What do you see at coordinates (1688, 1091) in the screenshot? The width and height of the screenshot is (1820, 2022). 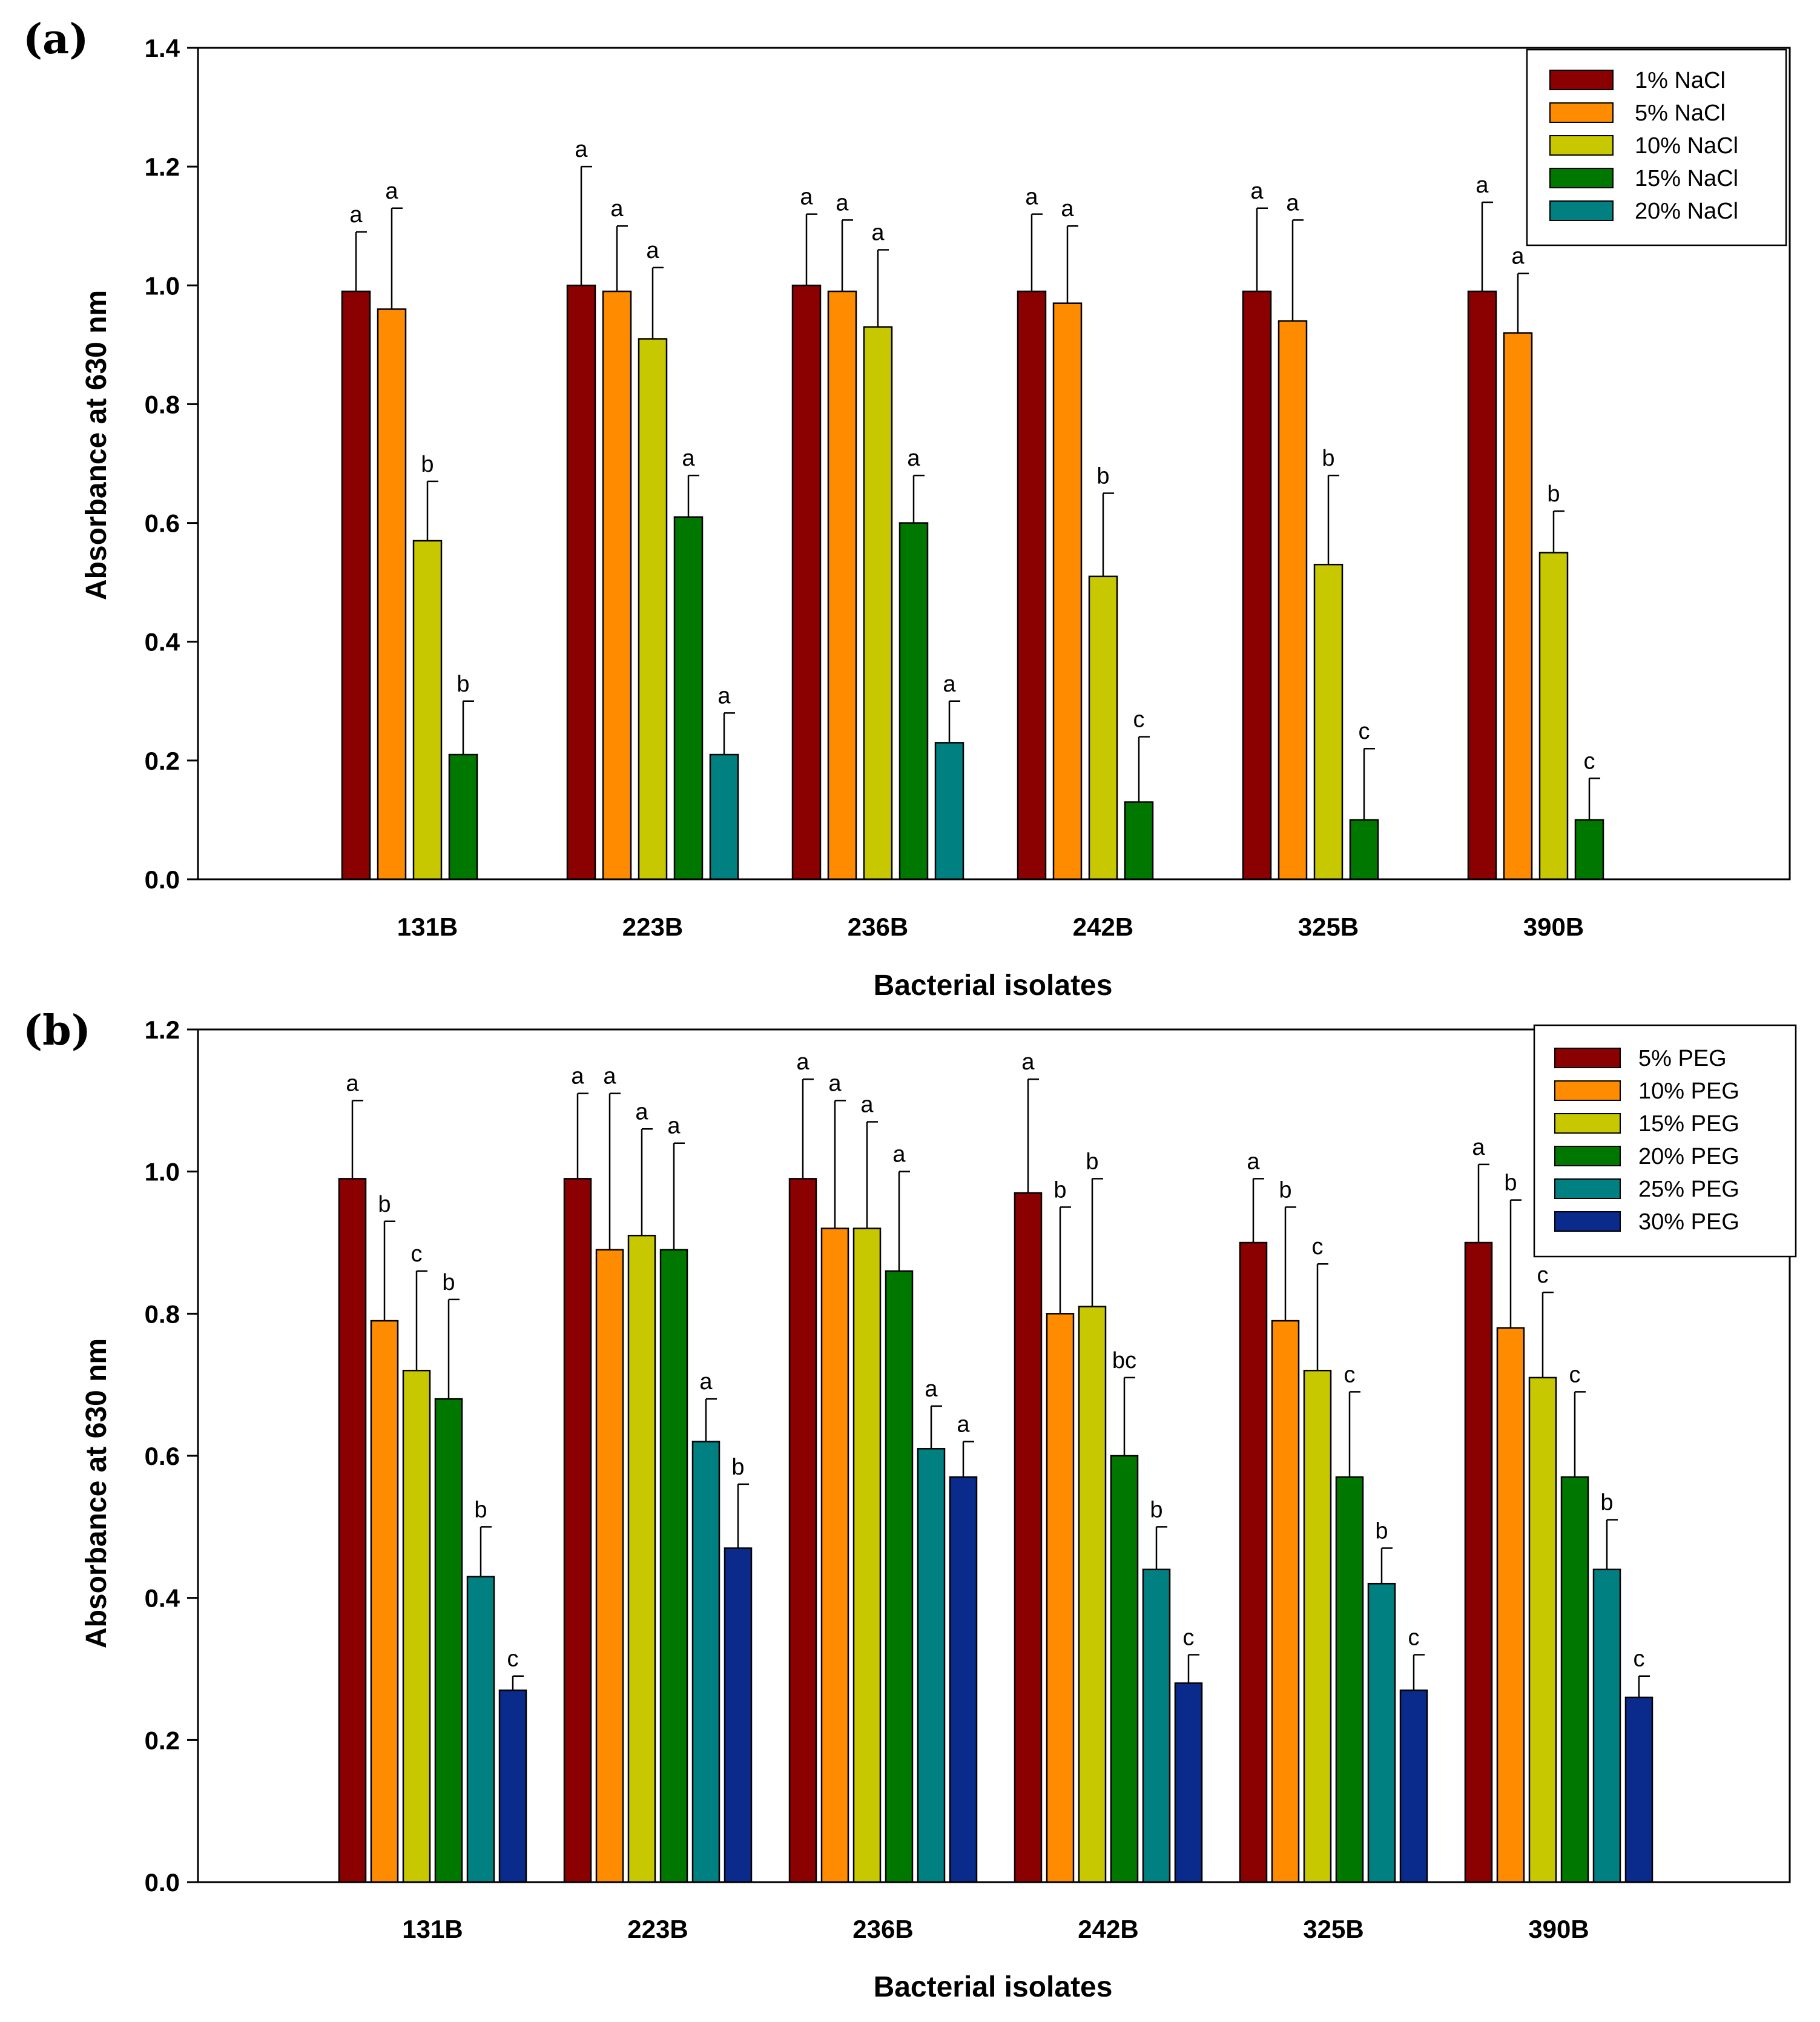 I see `panel-b-legend-label: 10% PEG` at bounding box center [1688, 1091].